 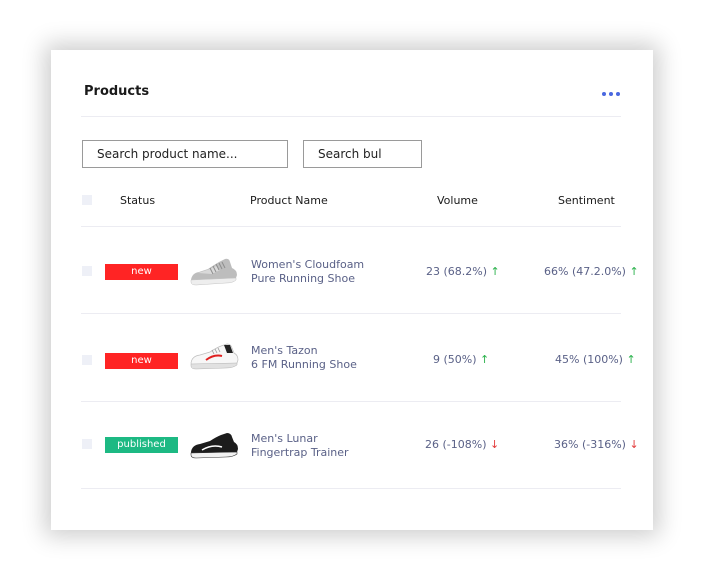 What do you see at coordinates (185, 154) in the screenshot?
I see `search-product-input` at bounding box center [185, 154].